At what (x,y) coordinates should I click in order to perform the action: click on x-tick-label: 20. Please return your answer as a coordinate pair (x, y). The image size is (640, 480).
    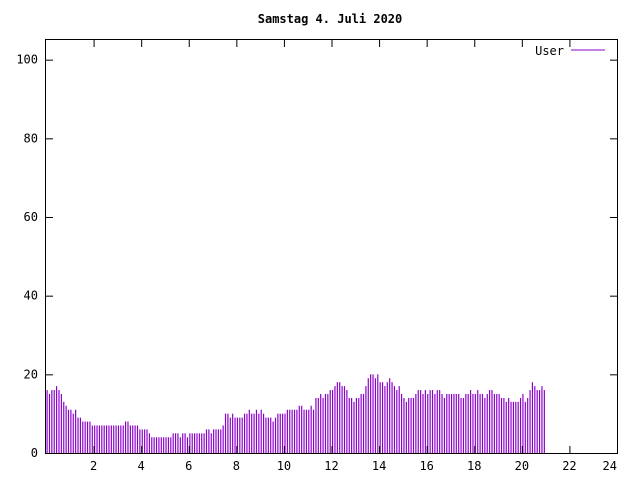
    Looking at the image, I should click on (522, 466).